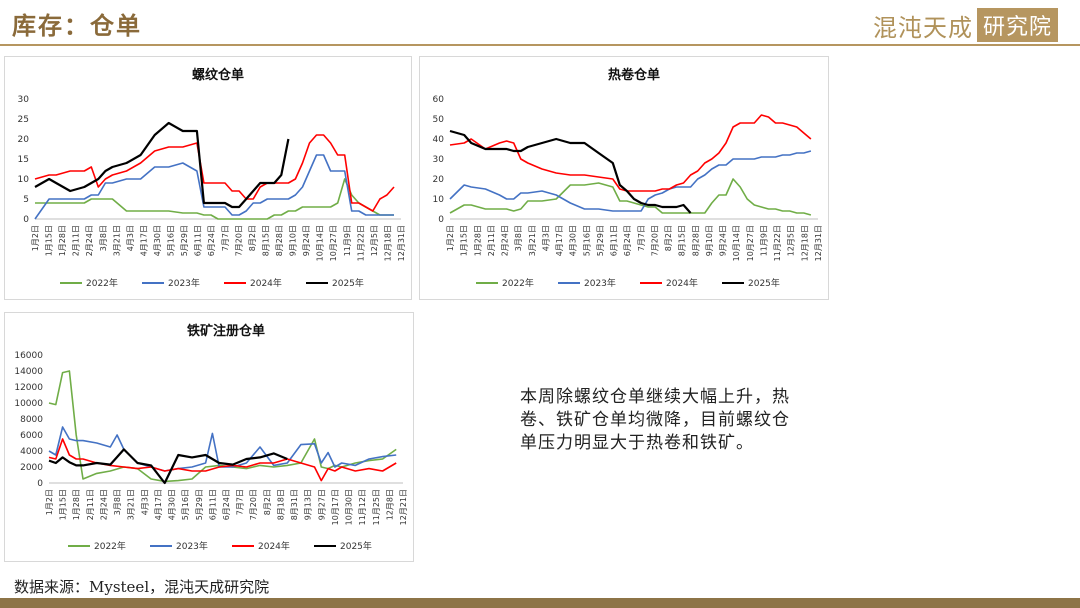 The height and width of the screenshot is (608, 1080). What do you see at coordinates (439, 100) in the screenshot?
I see `y-tick-label: 60` at bounding box center [439, 100].